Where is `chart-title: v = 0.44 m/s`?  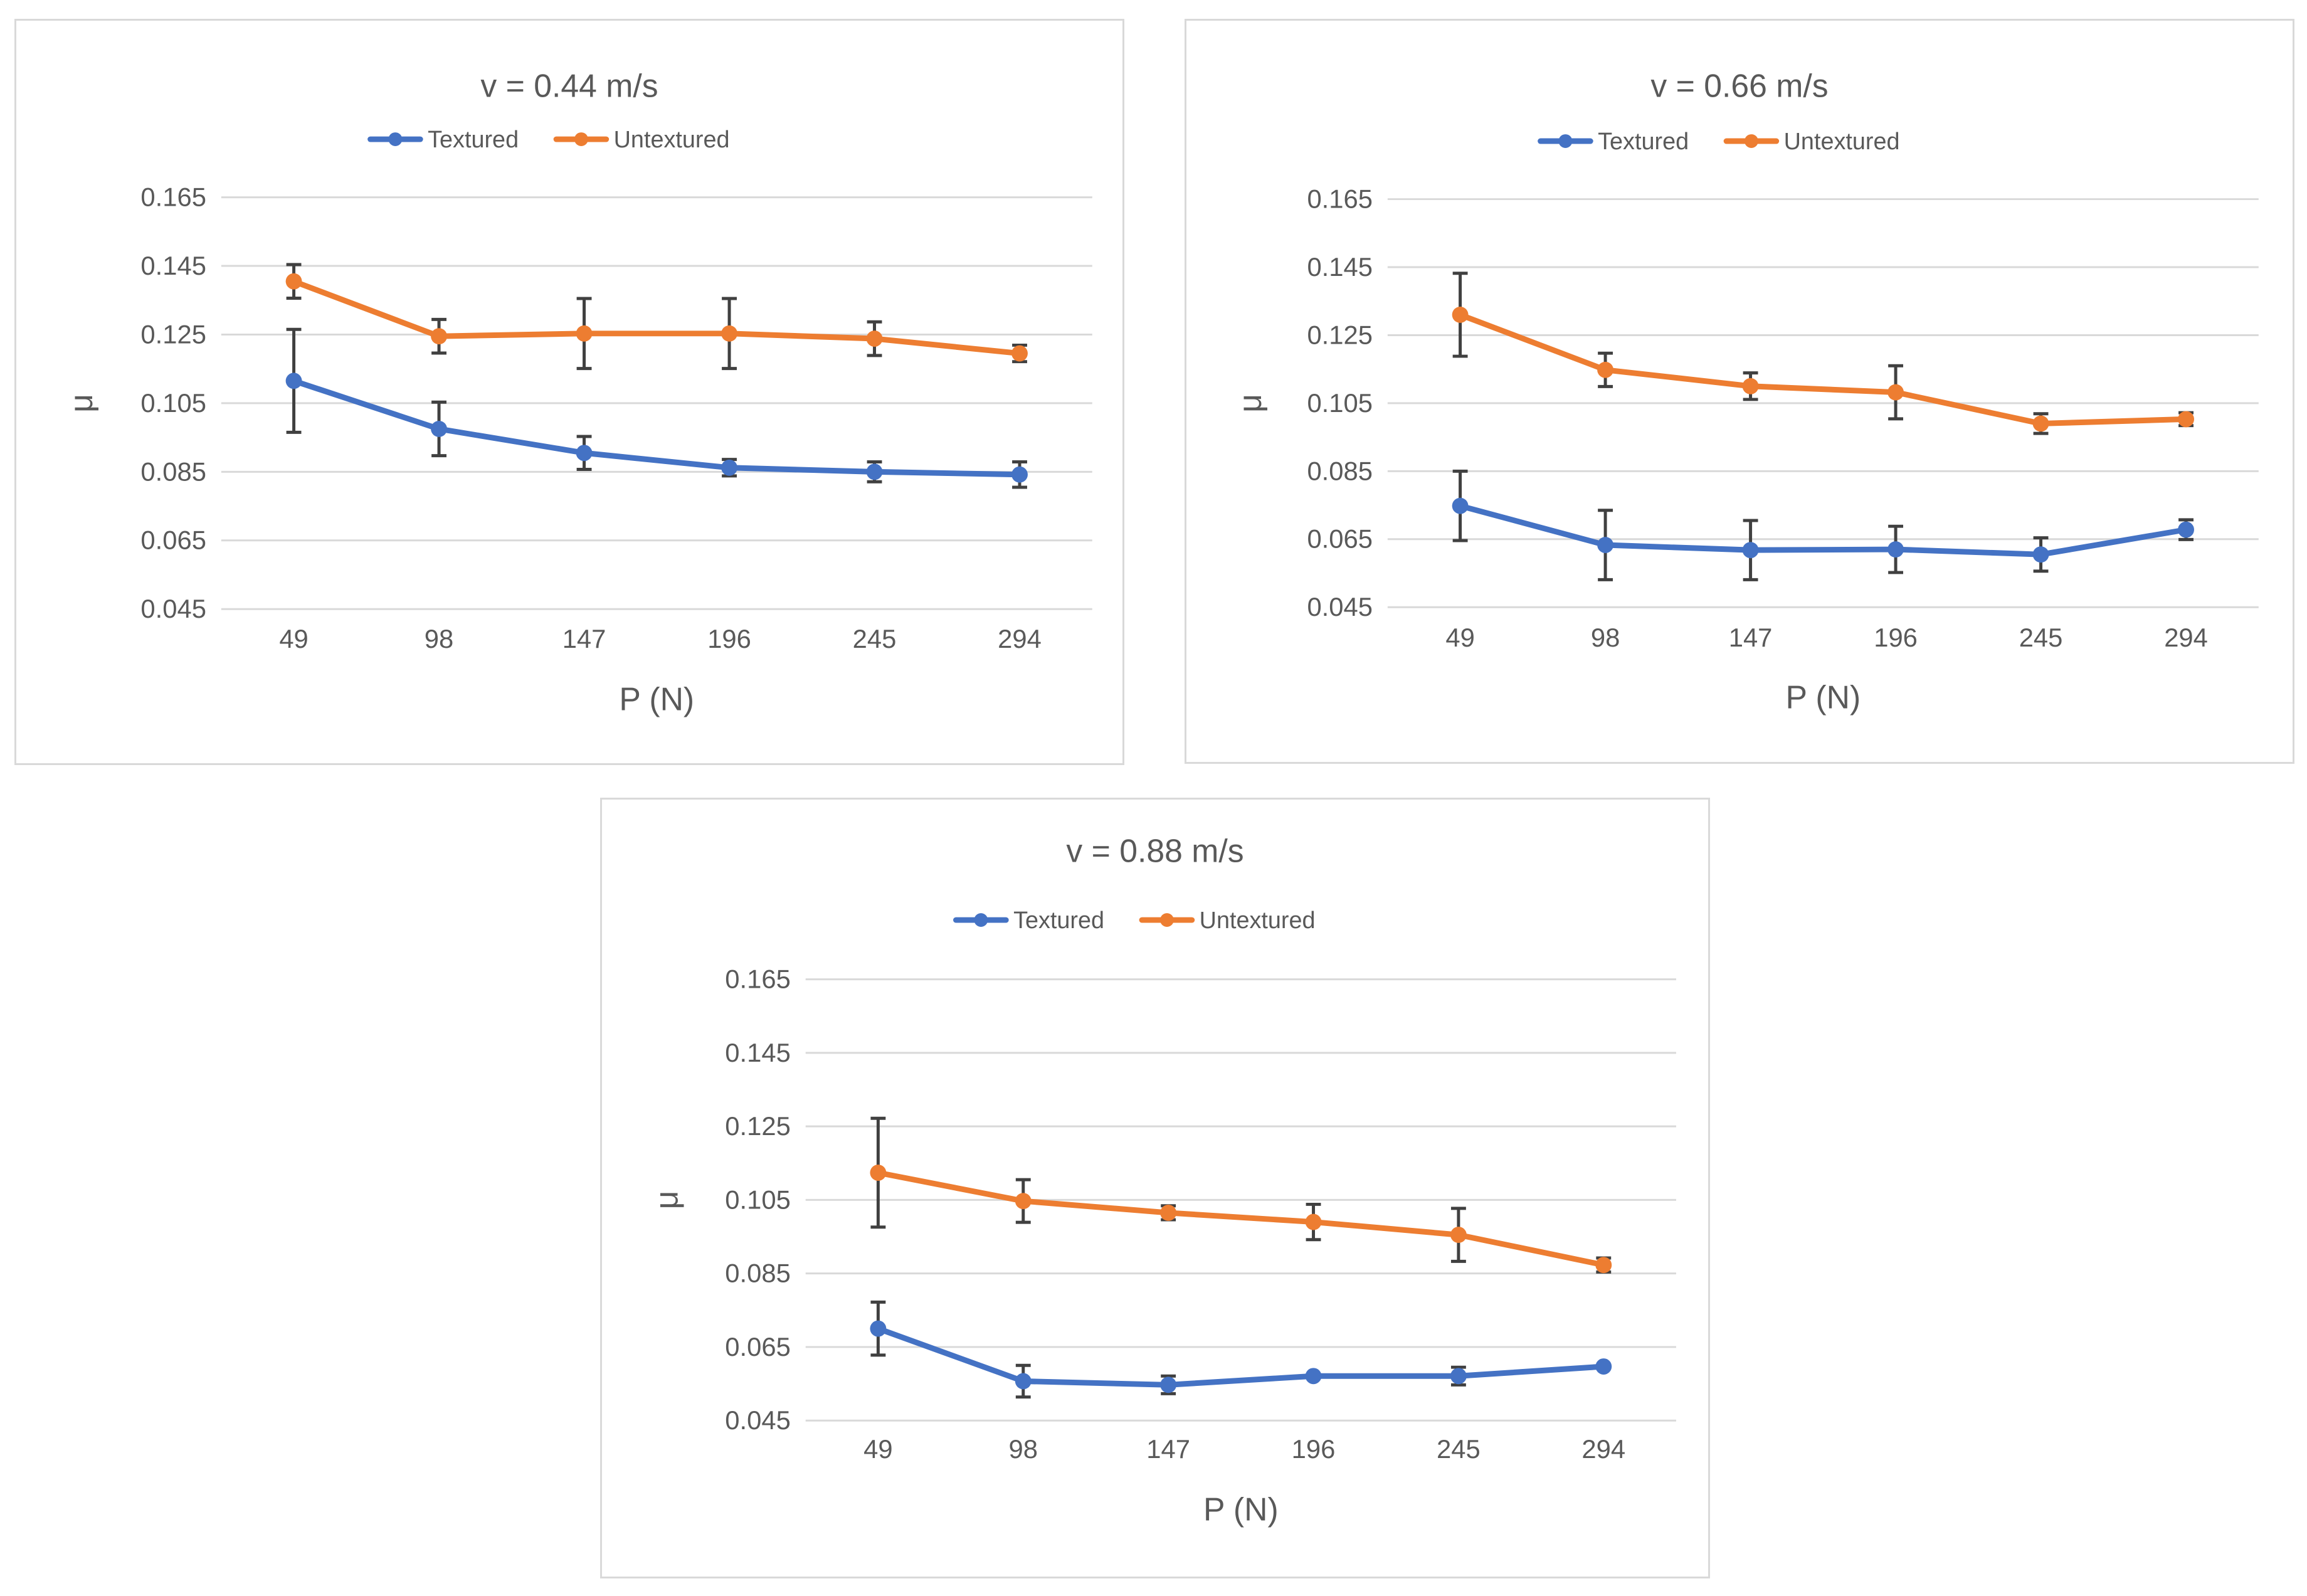 chart-title: v = 0.44 m/s is located at coordinates (569, 85).